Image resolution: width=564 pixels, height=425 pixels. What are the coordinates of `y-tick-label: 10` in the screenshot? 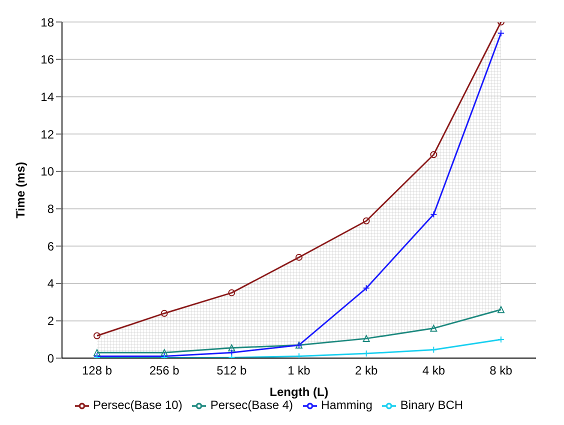 It's located at (47, 171).